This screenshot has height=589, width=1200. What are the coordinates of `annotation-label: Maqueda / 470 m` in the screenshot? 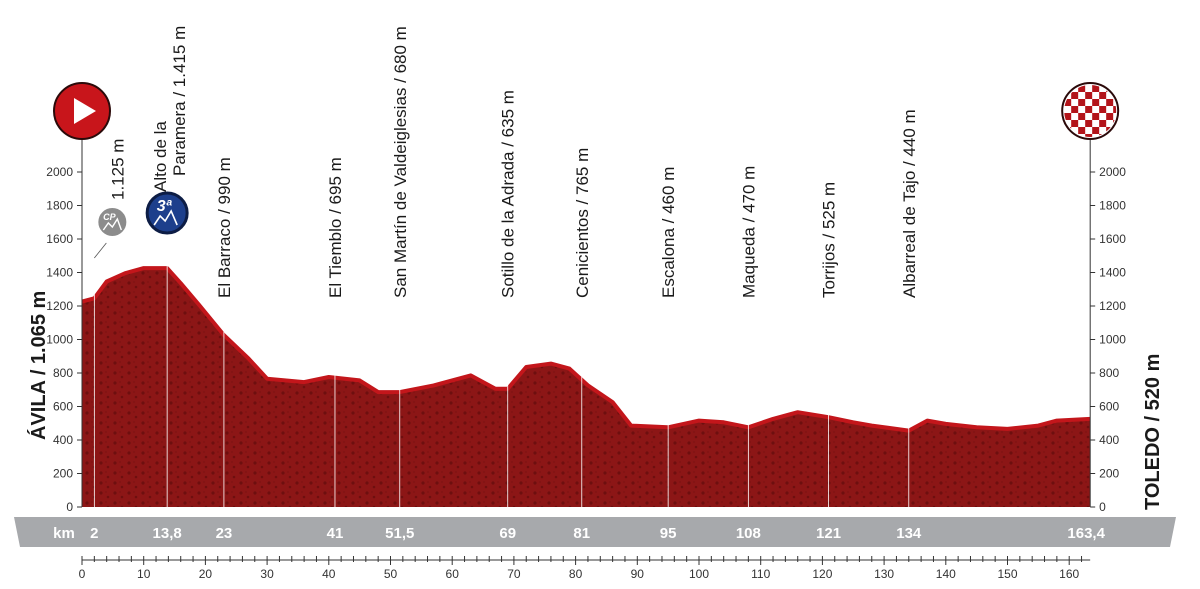 It's located at (748, 232).